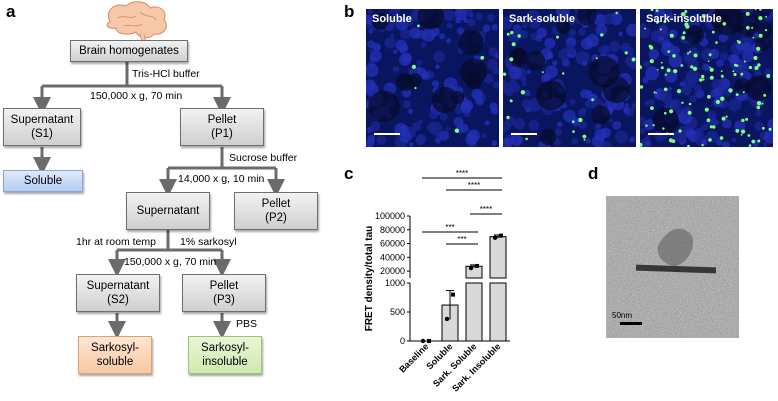 This screenshot has height=401, width=778. I want to click on box-soluble: Soluble, so click(43, 181).